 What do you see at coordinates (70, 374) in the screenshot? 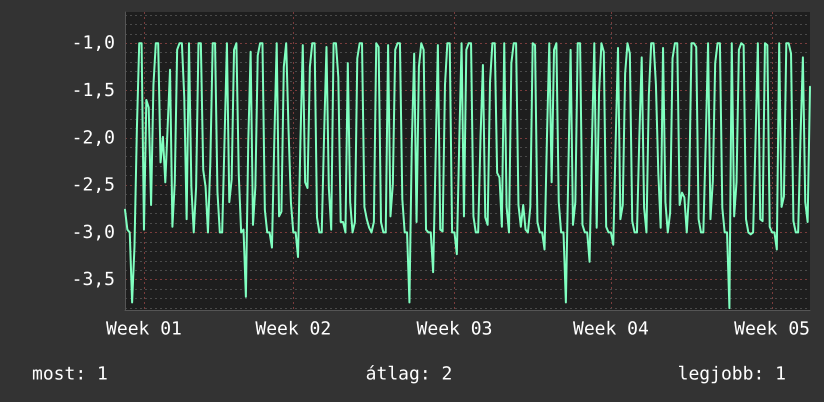
I see `text: most: 1` at bounding box center [70, 374].